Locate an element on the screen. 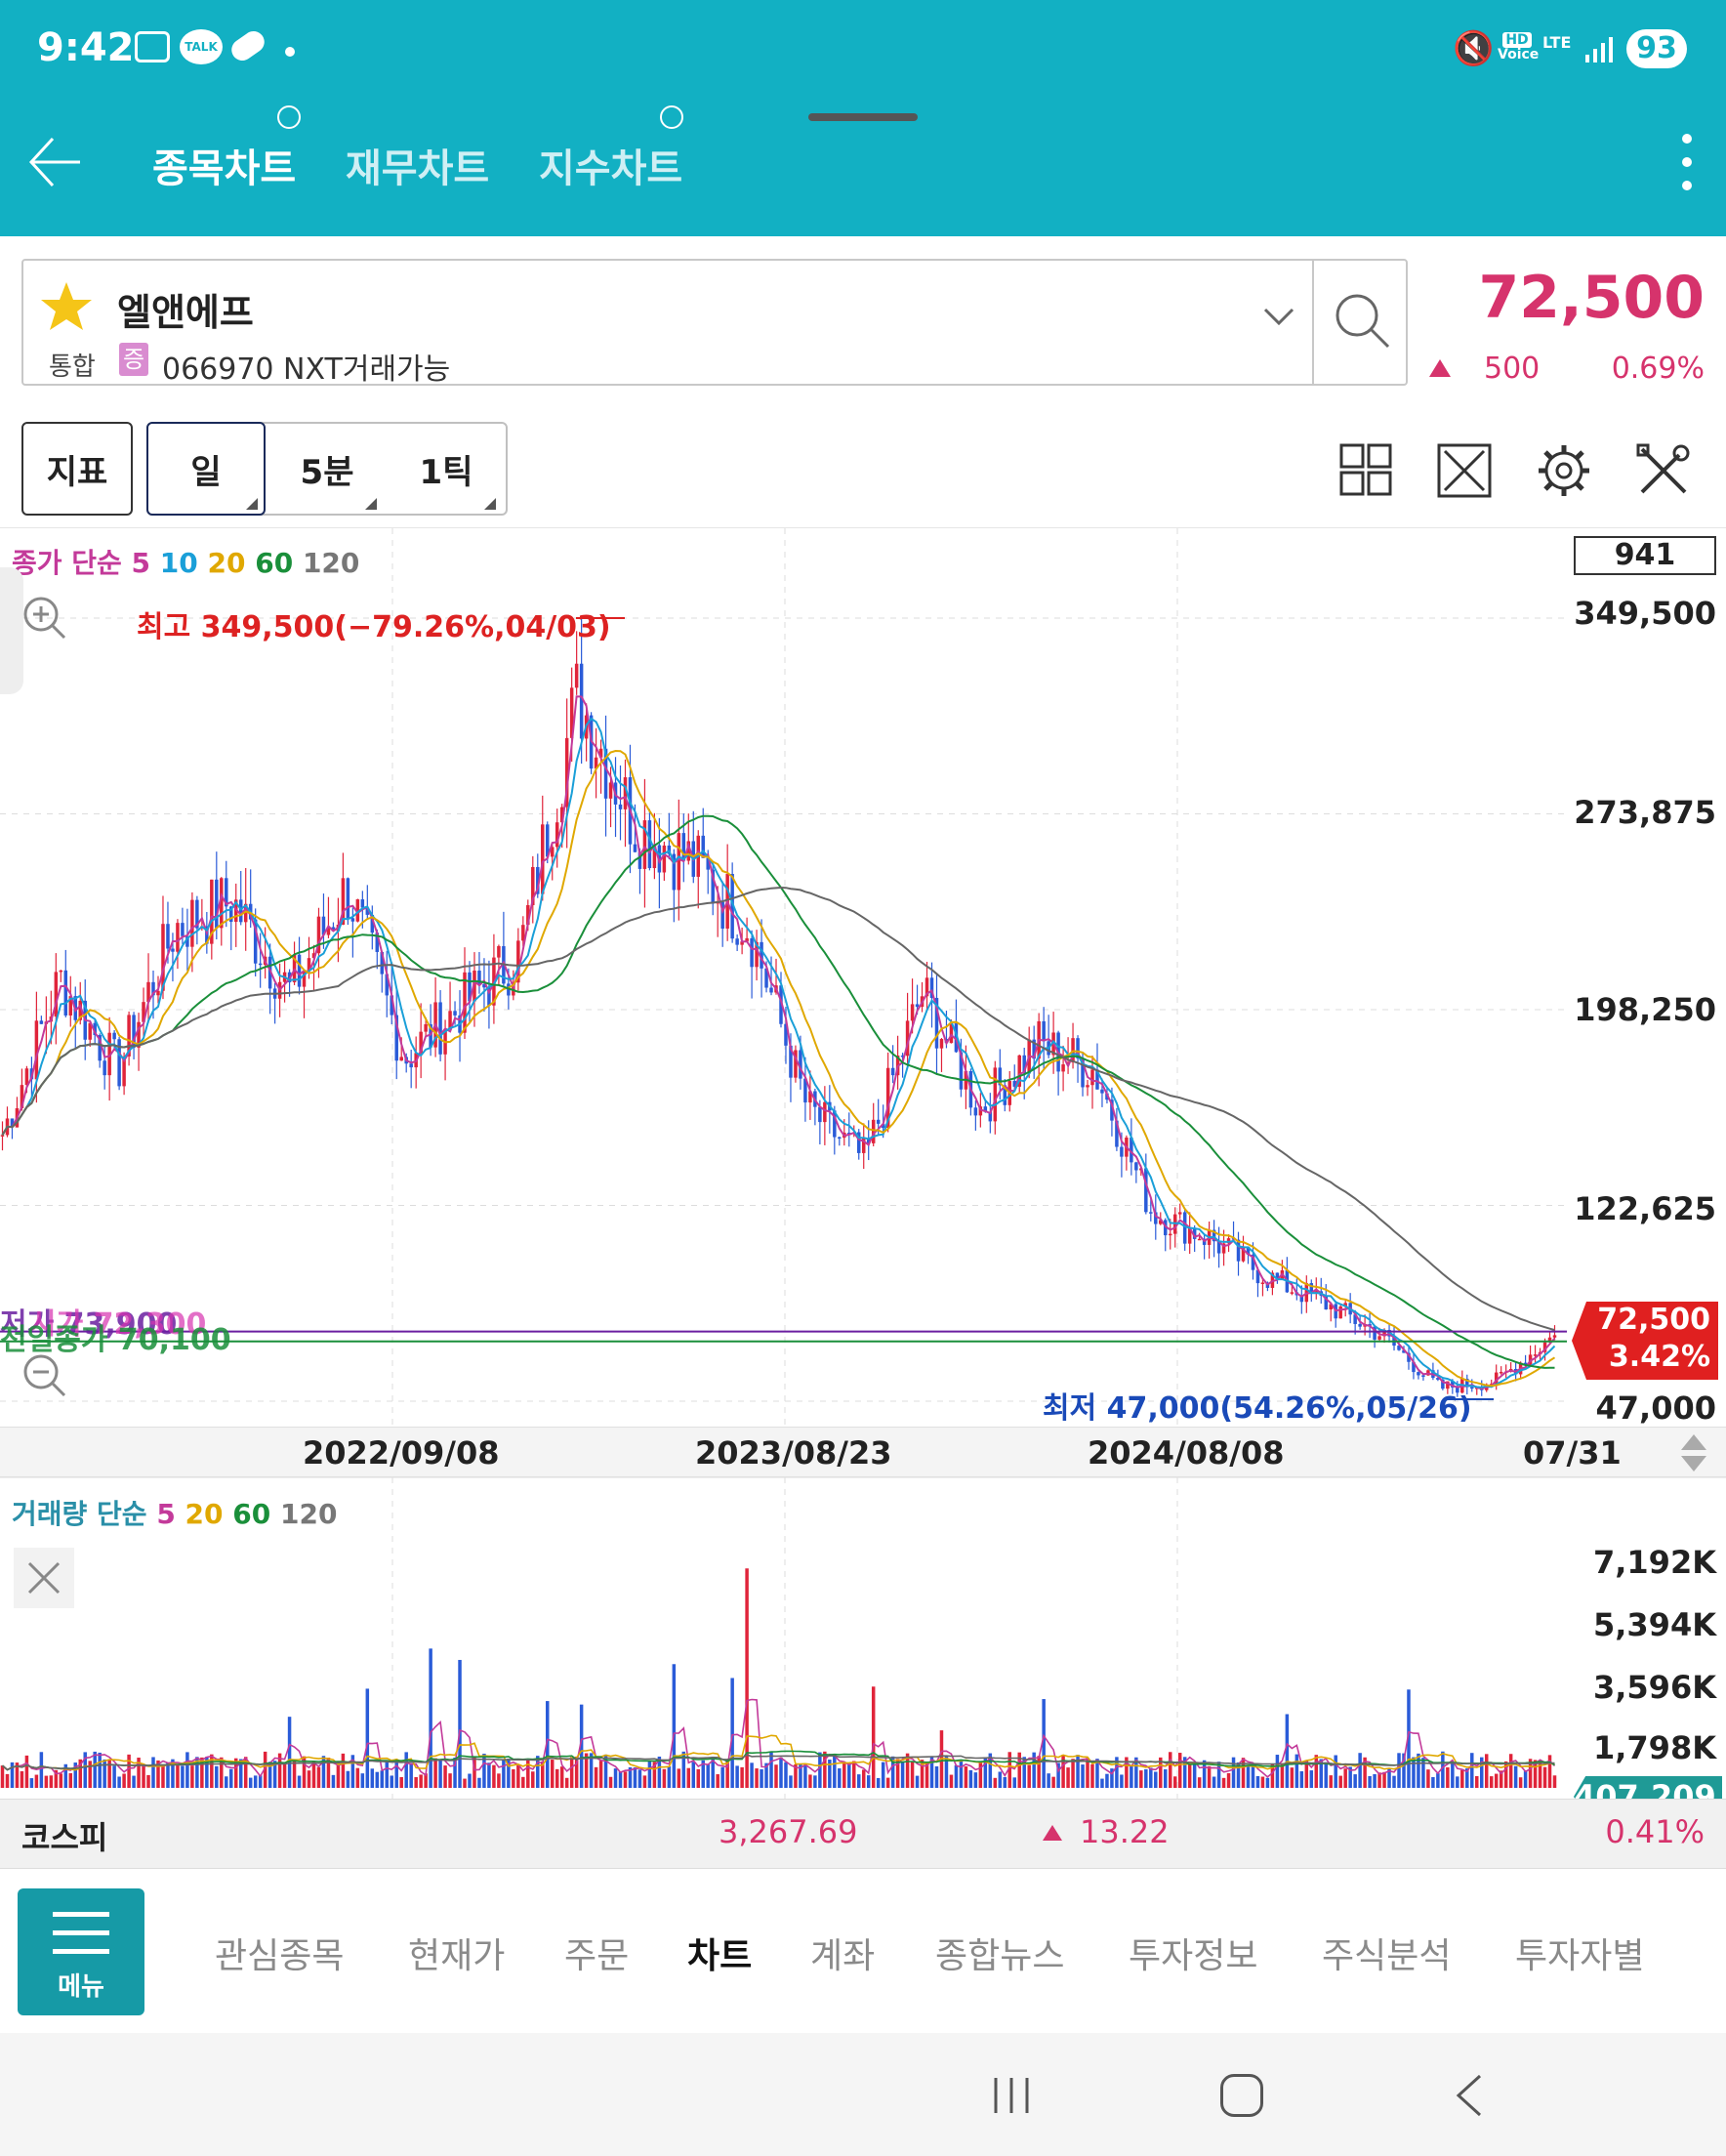 This screenshot has width=1726, height=2156. y-tick-label: 273,875 is located at coordinates (1645, 813).